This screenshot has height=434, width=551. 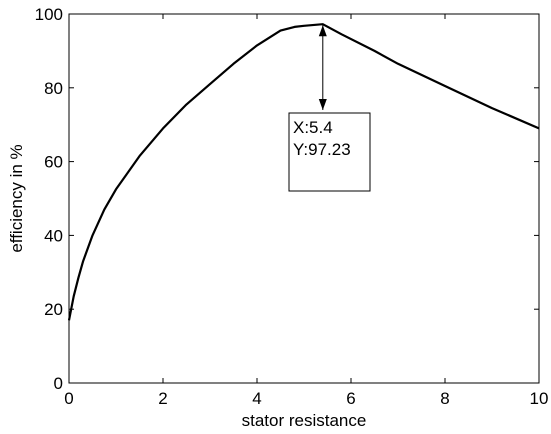 What do you see at coordinates (53, 309) in the screenshot?
I see `y-tick-label: 20` at bounding box center [53, 309].